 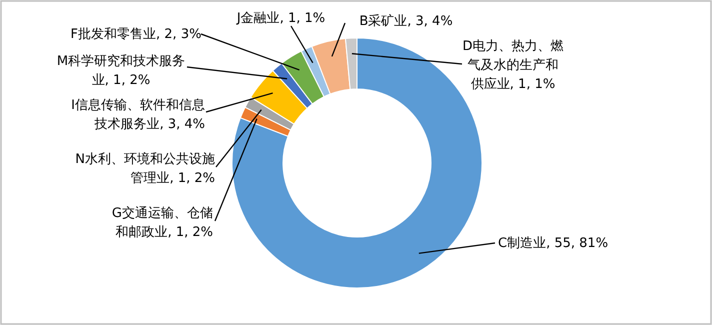 What do you see at coordinates (138, 115) in the screenshot?
I see `slice-label: I信息传输、软件和信息技术服务业, 3, 4%` at bounding box center [138, 115].